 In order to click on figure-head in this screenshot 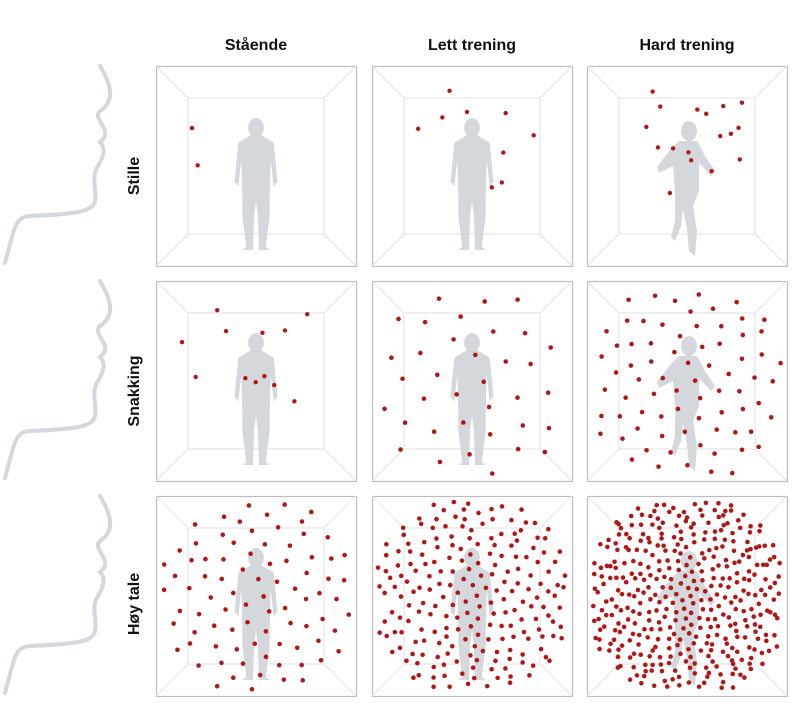, I will do `click(256, 128)`.